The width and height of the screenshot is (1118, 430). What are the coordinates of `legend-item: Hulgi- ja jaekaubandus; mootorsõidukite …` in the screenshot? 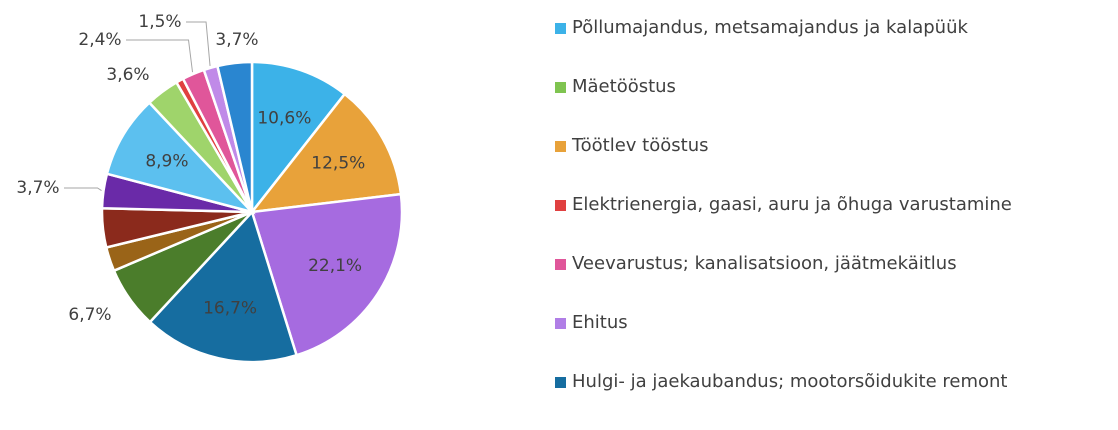 It's located at (790, 397).